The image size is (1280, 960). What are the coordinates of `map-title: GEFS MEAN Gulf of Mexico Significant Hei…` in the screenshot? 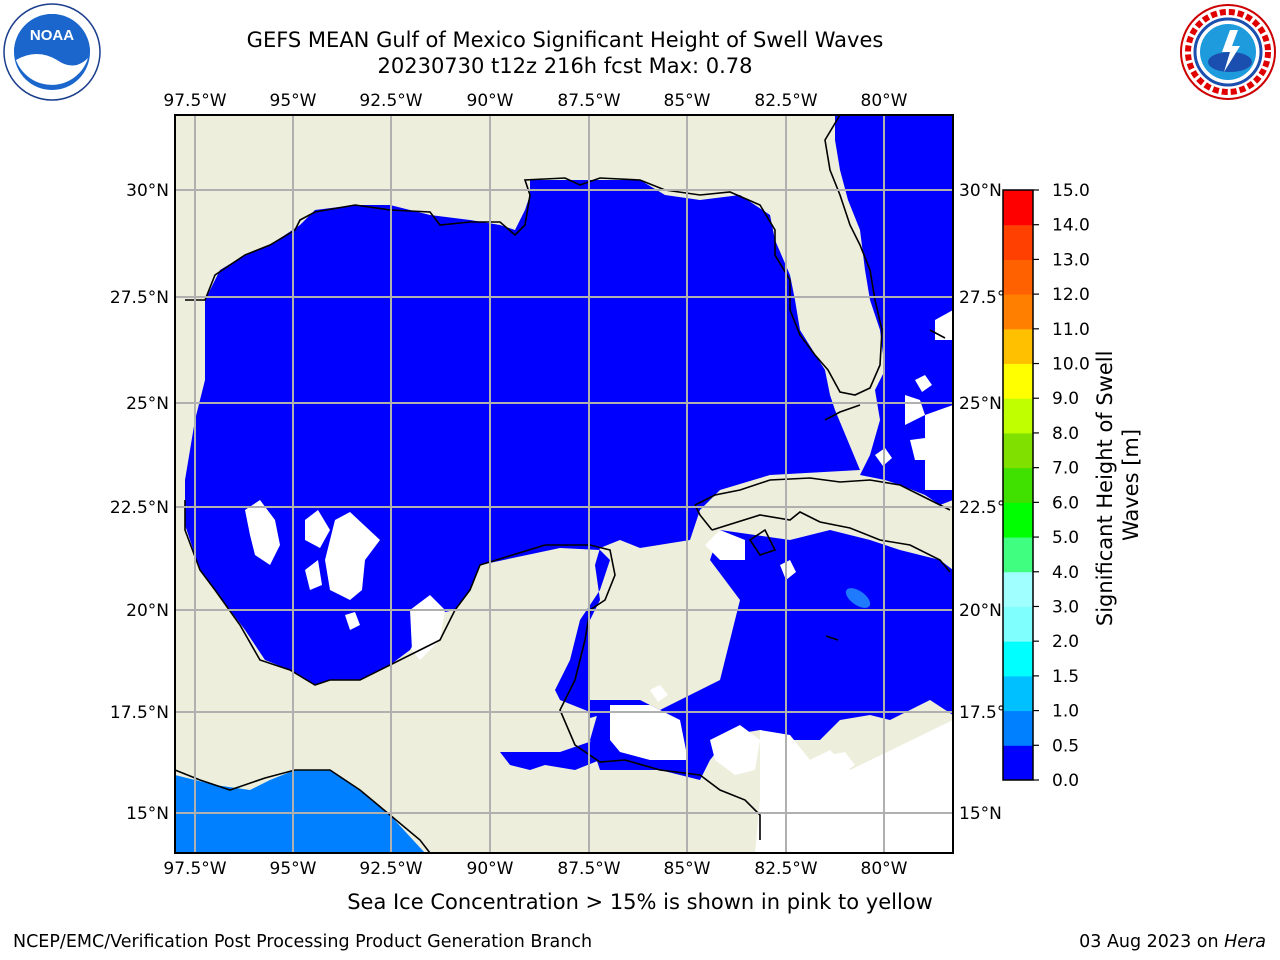 It's located at (565, 40).